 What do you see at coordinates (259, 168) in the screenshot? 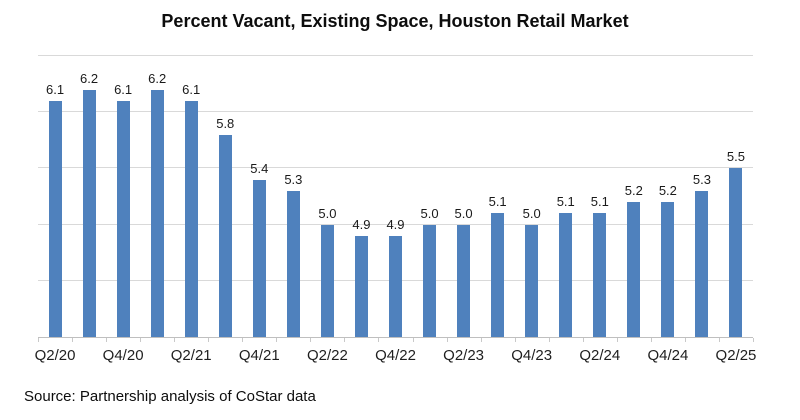
I see `bar-value-label: 5.4` at bounding box center [259, 168].